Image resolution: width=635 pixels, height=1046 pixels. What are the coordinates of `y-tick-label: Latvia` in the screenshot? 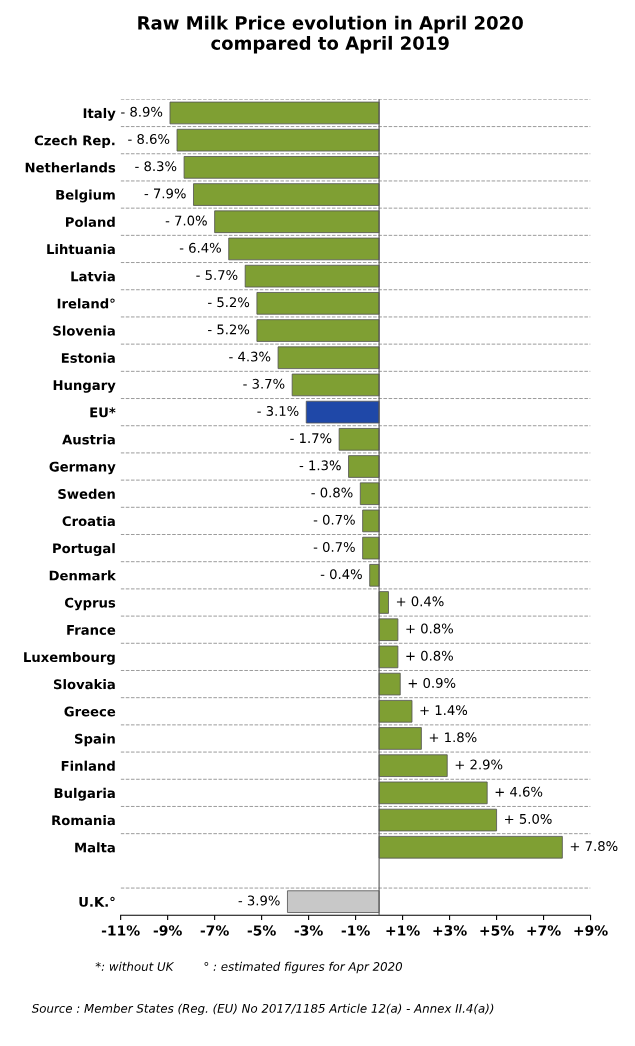 It's located at (93, 276).